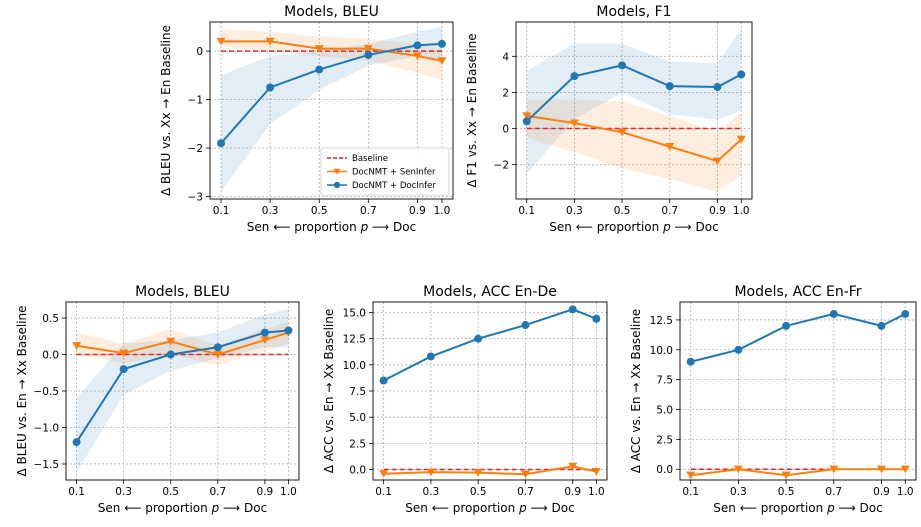  What do you see at coordinates (394, 173) in the screenshot?
I see `legend-seninfer-label: DocNMT + SenInfer` at bounding box center [394, 173].